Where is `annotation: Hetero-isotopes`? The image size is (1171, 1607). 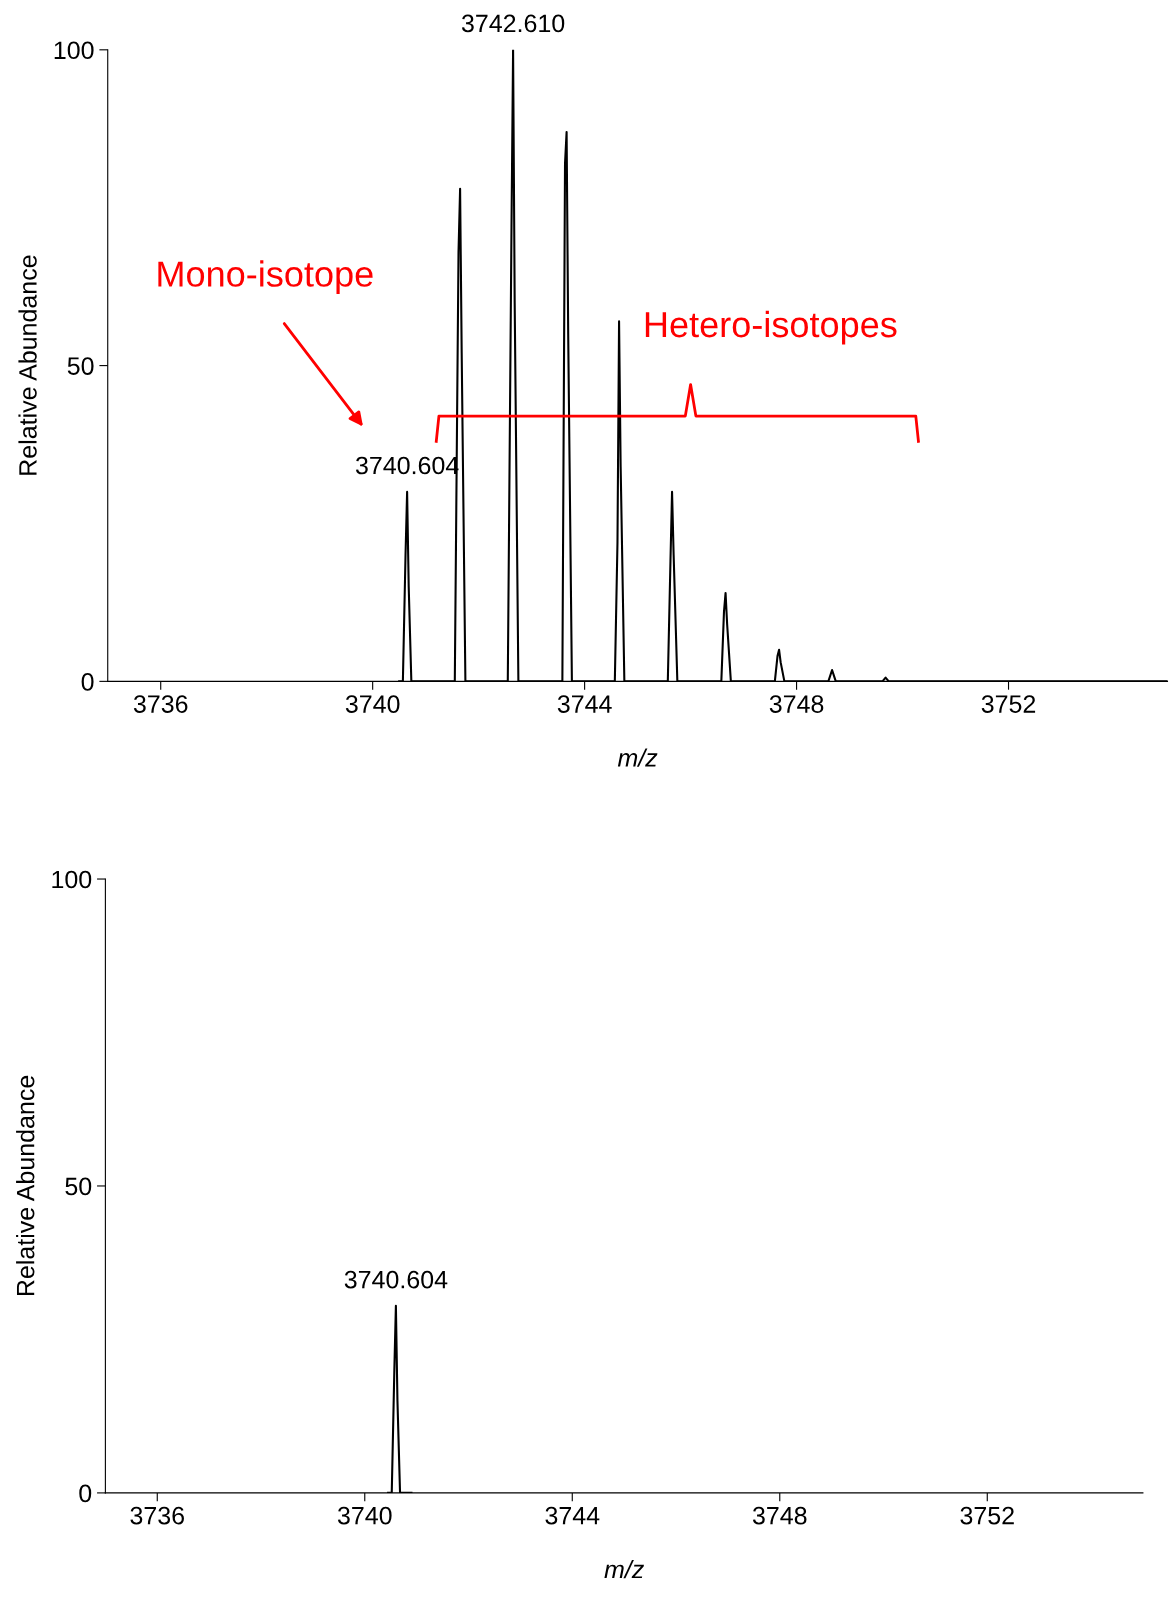
annotation: Hetero-isotopes is located at coordinates (771, 327).